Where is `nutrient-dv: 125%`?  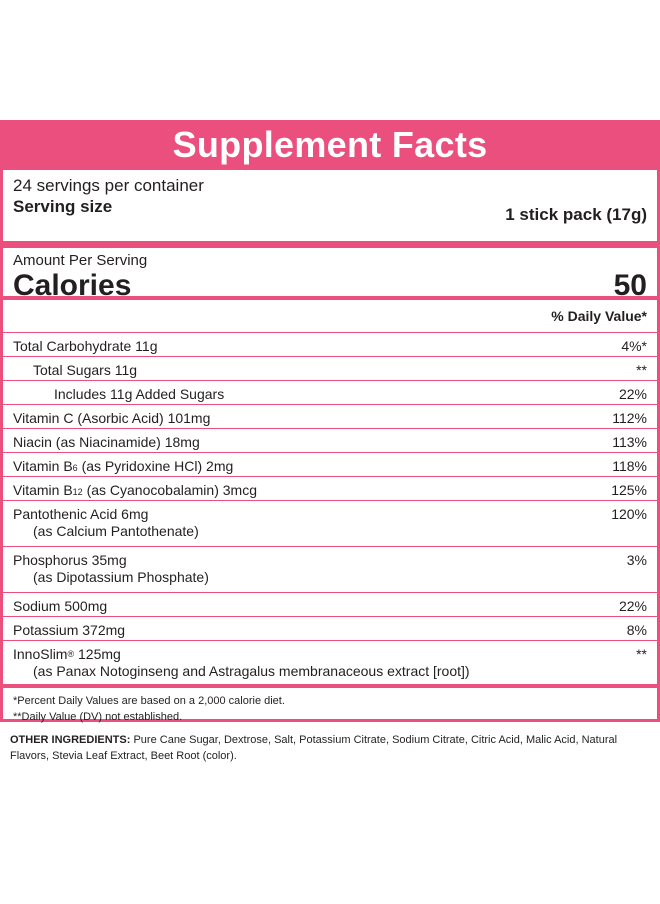 nutrient-dv: 125% is located at coordinates (629, 490).